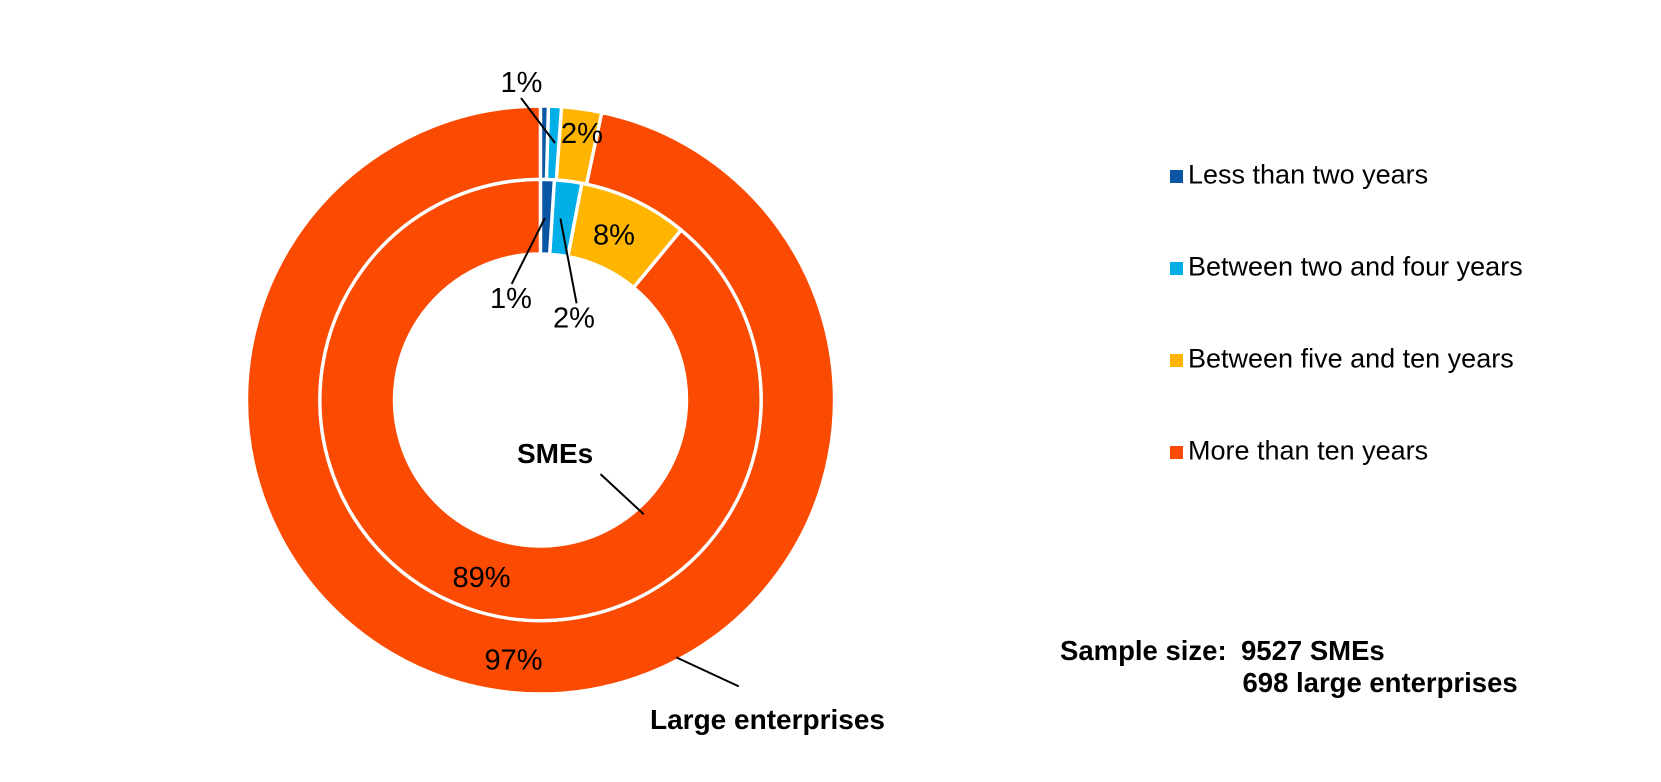  I want to click on svg-text: 97%, so click(514, 661).